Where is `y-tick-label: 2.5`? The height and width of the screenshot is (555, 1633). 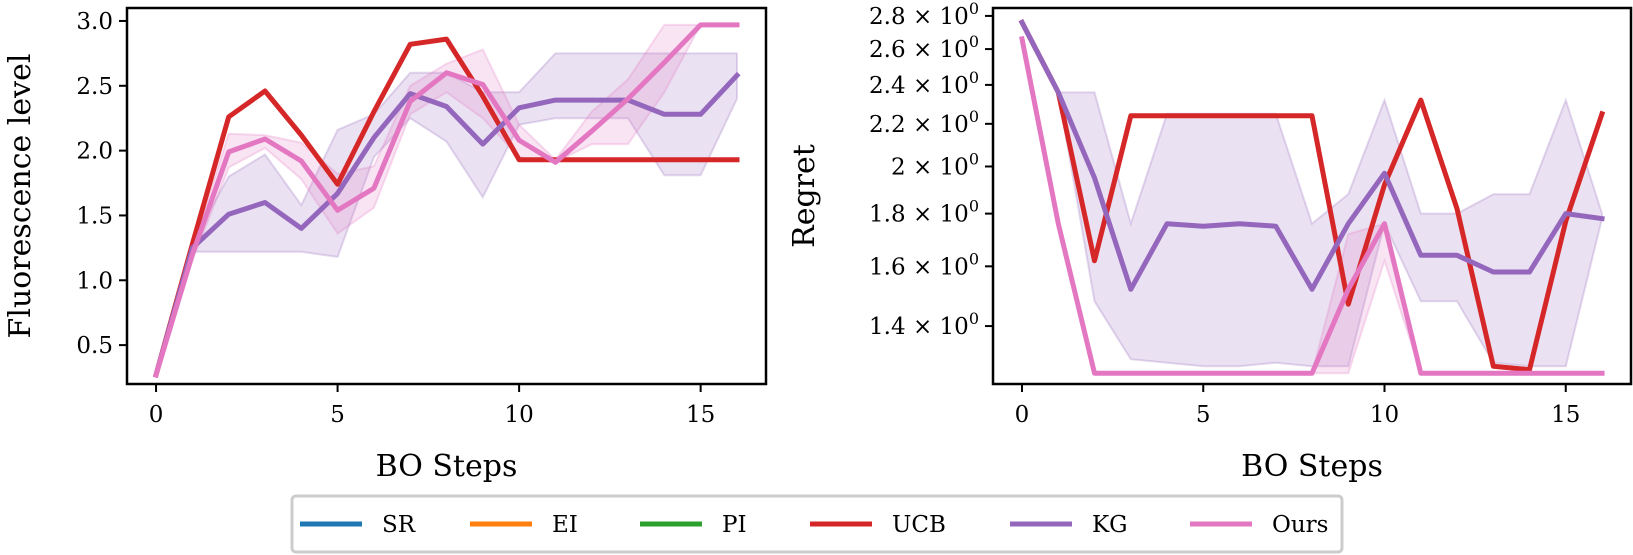 y-tick-label: 2.5 is located at coordinates (94, 87).